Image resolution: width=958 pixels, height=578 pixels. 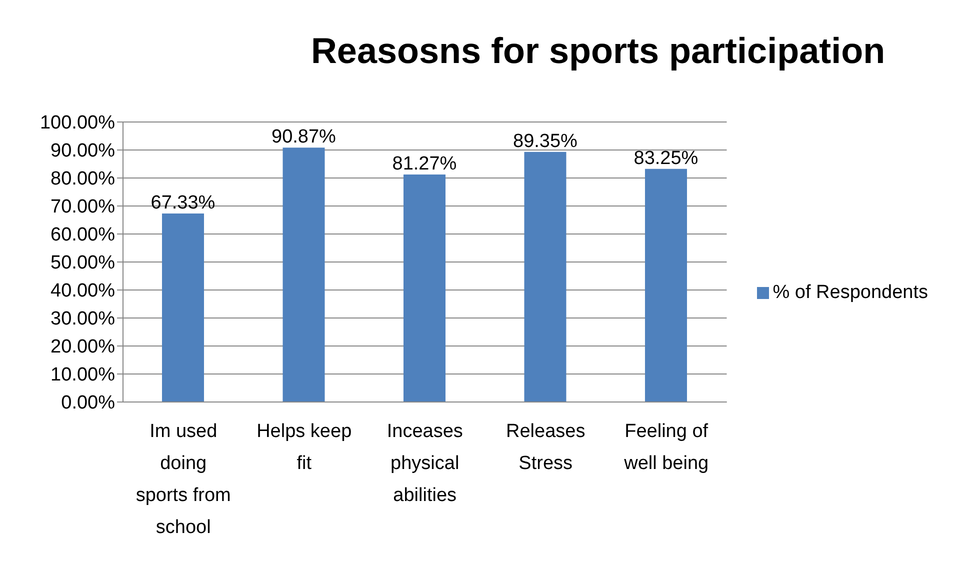 I want to click on x-tick-label: Inceases physical abilities, so click(x=424, y=463).